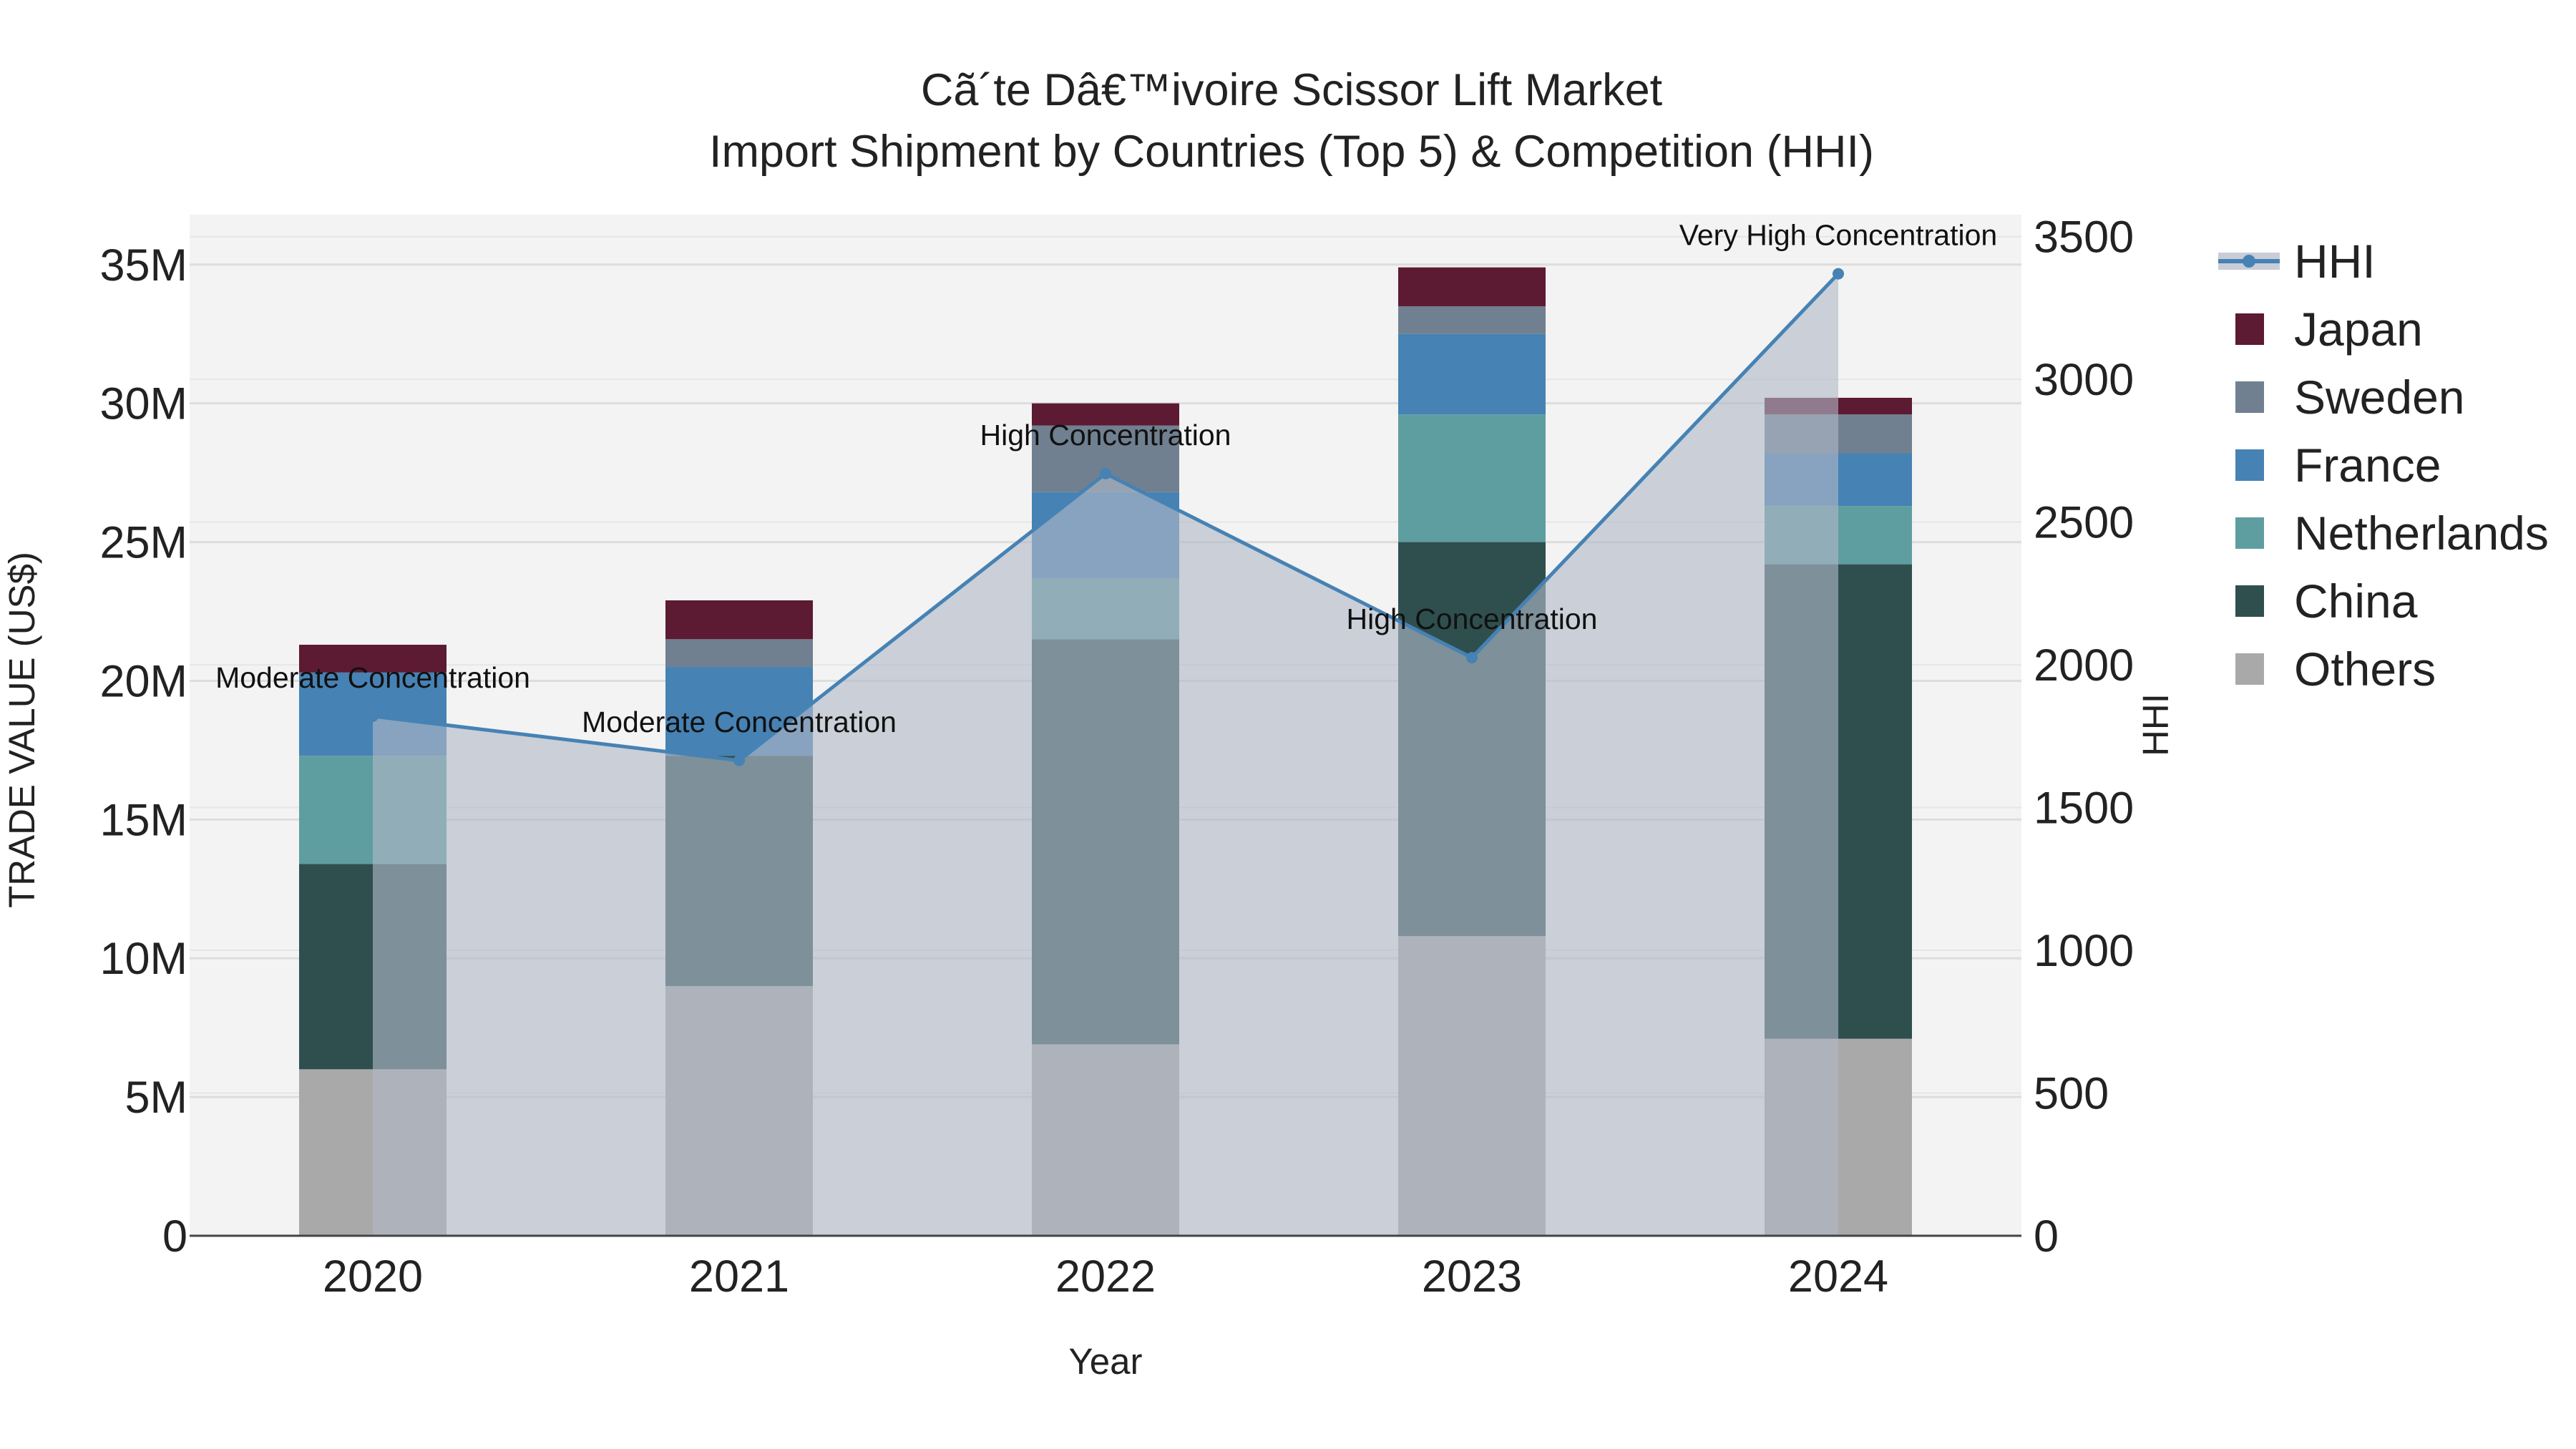 The image size is (2576, 1449). I want to click on y-tick-label: 0, so click(174, 1236).